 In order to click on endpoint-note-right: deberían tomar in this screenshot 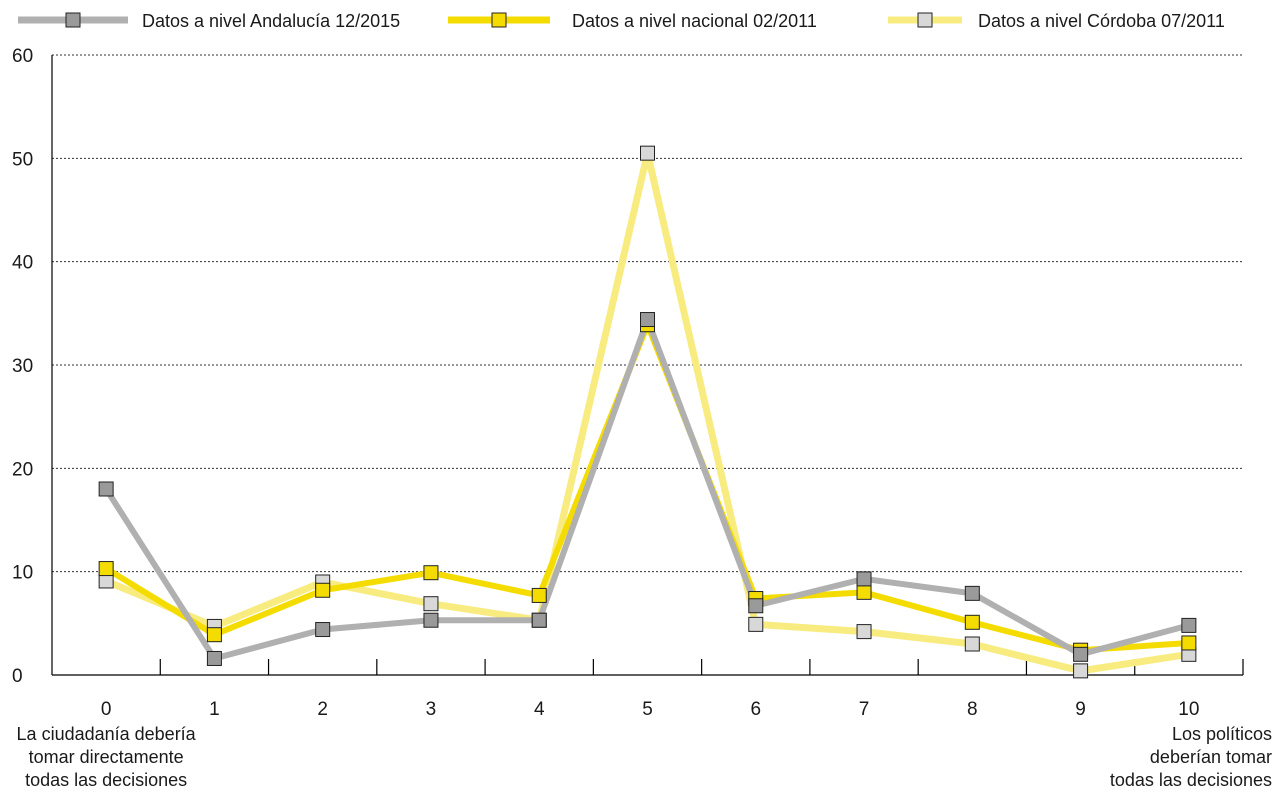, I will do `click(1211, 757)`.